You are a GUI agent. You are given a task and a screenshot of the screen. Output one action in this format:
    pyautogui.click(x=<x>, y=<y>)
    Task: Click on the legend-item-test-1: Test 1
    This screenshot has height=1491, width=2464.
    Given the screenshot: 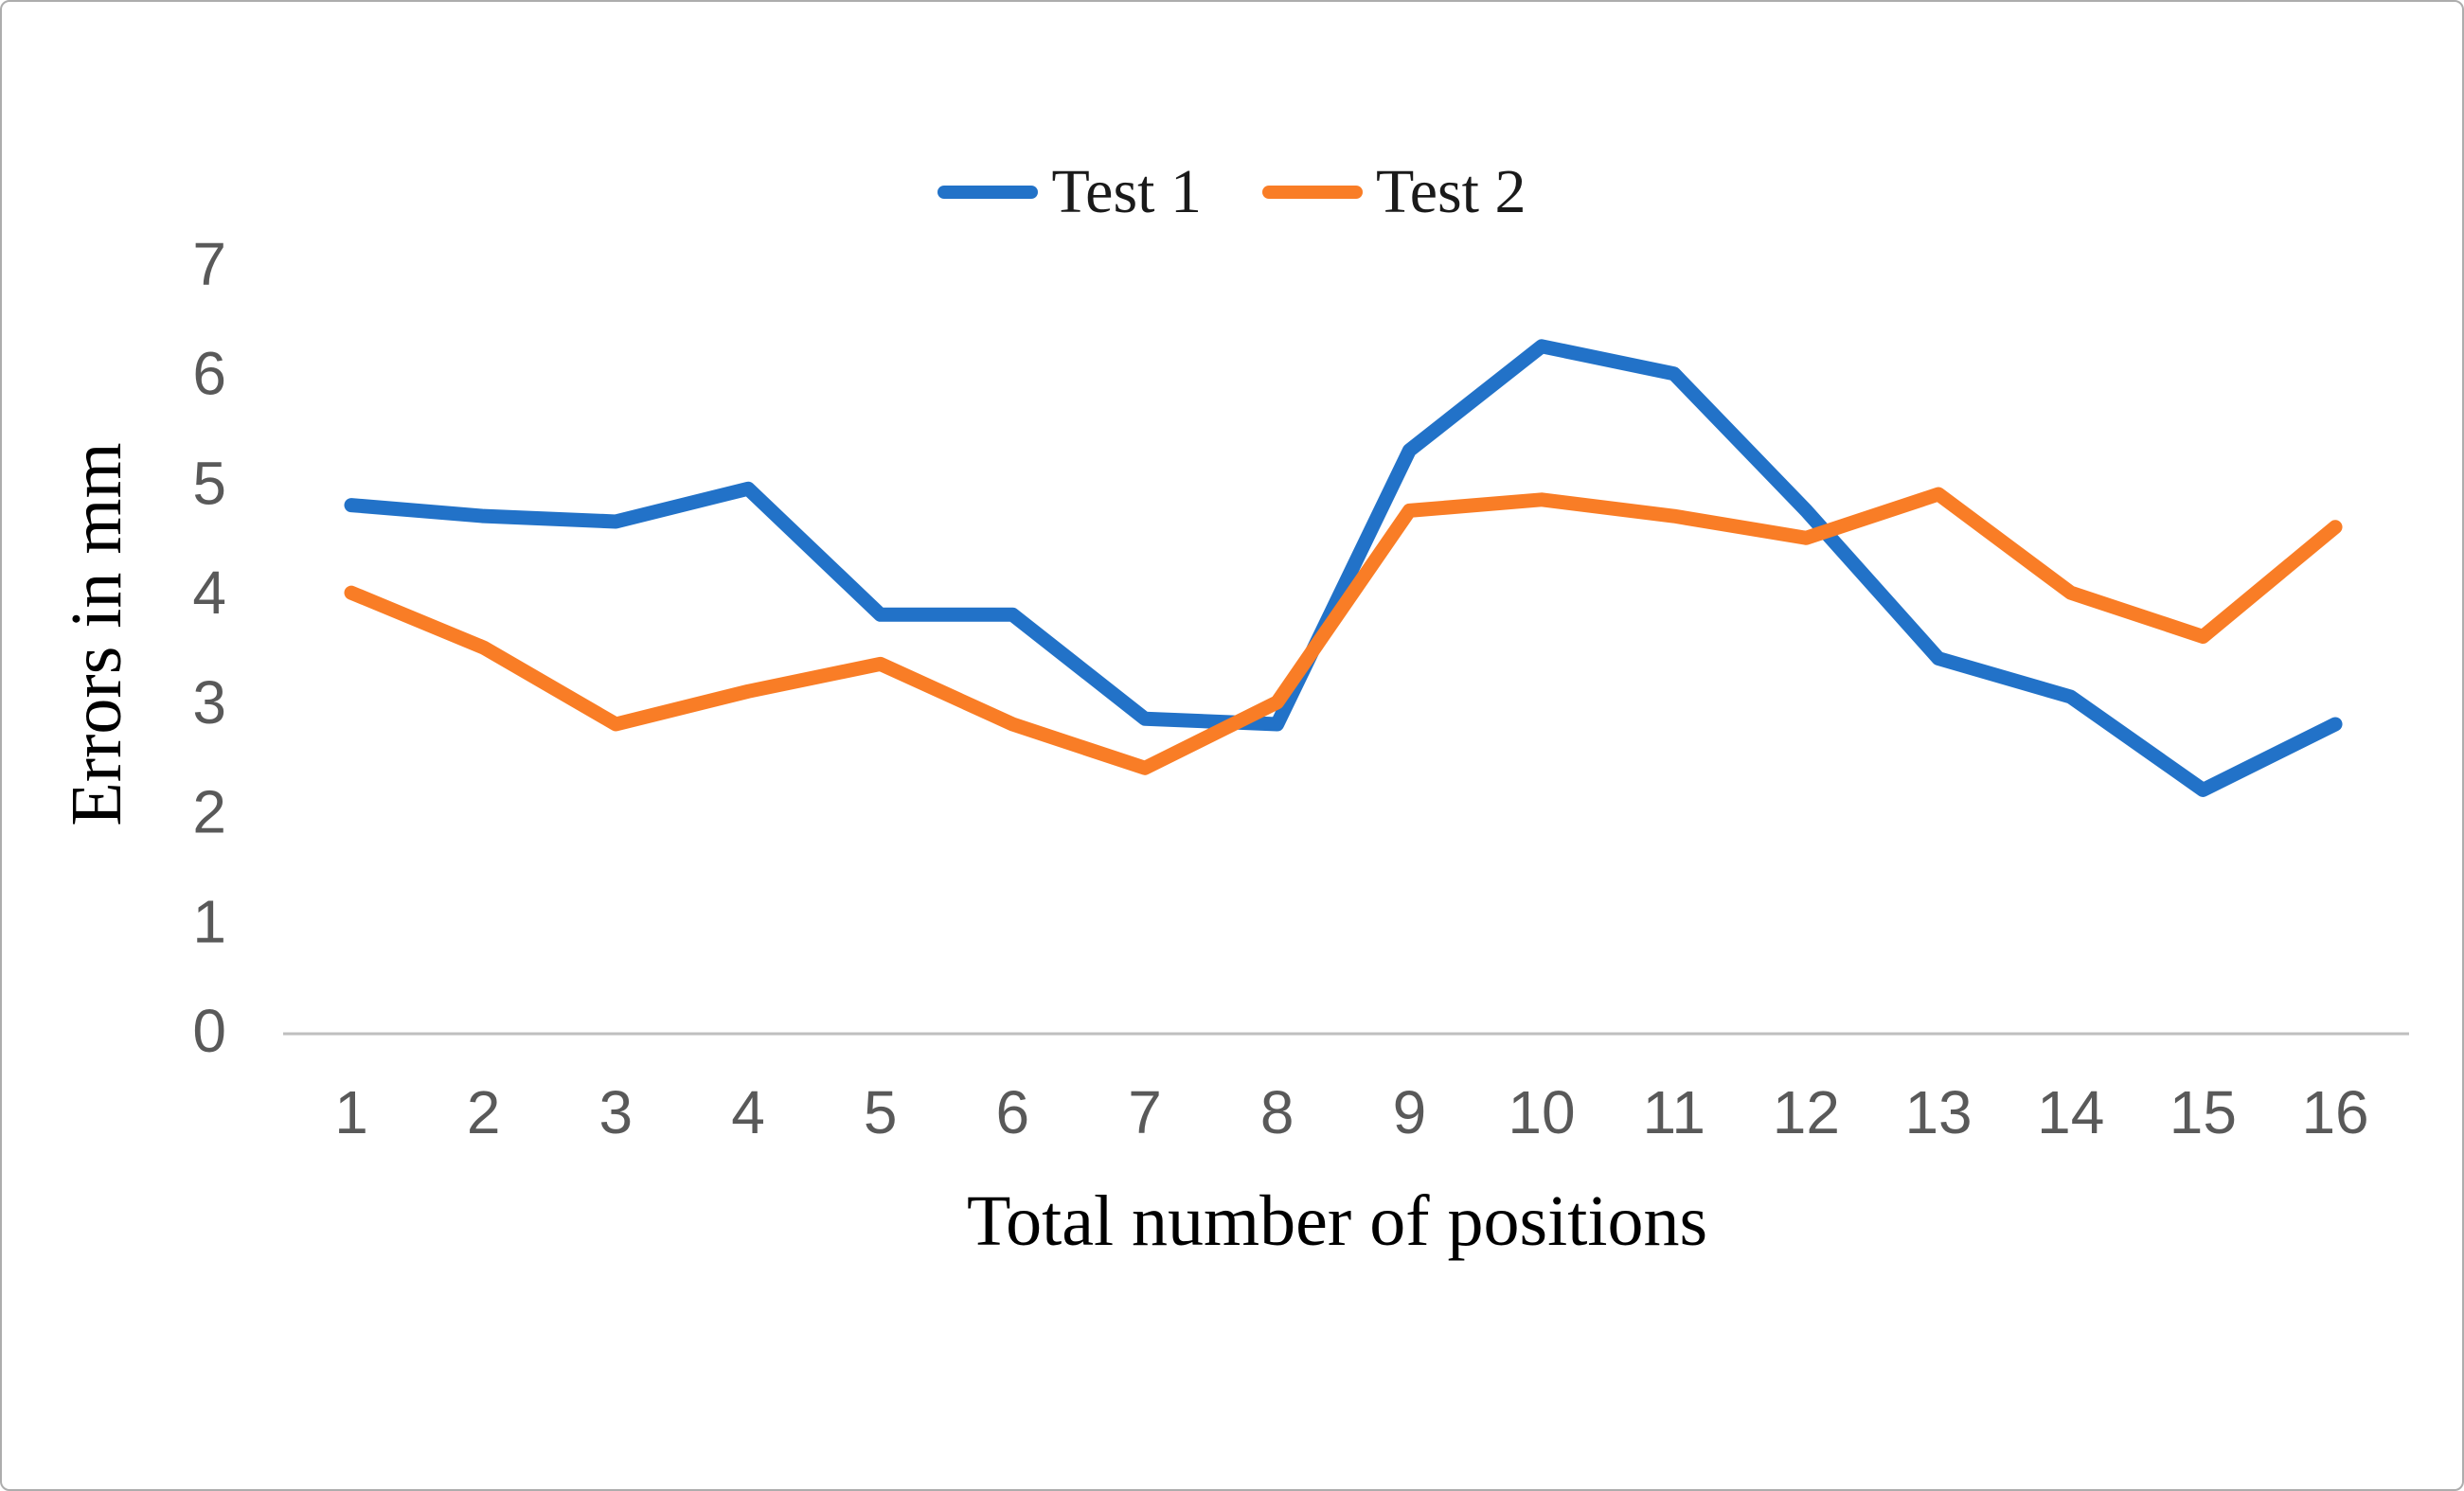 What is the action you would take?
    pyautogui.click(x=1069, y=192)
    